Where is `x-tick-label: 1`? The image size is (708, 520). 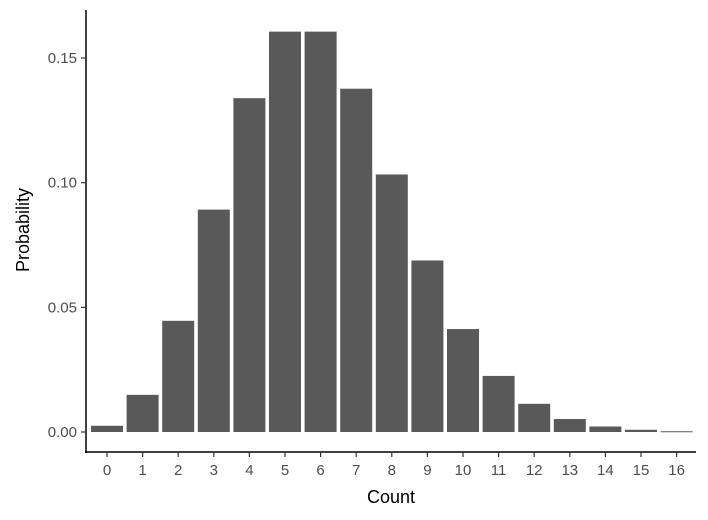 x-tick-label: 1 is located at coordinates (142, 470).